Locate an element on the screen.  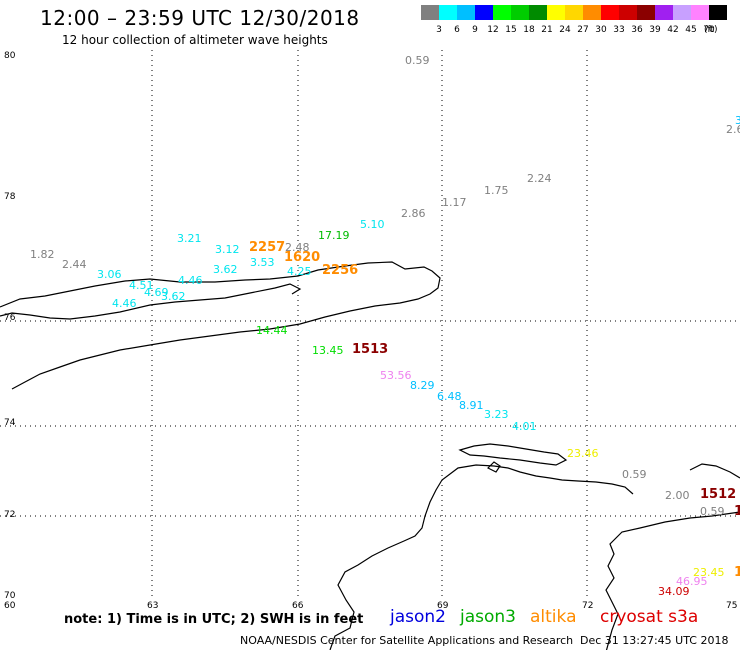
wave-height-label: 13.45 is located at coordinates (328, 350).